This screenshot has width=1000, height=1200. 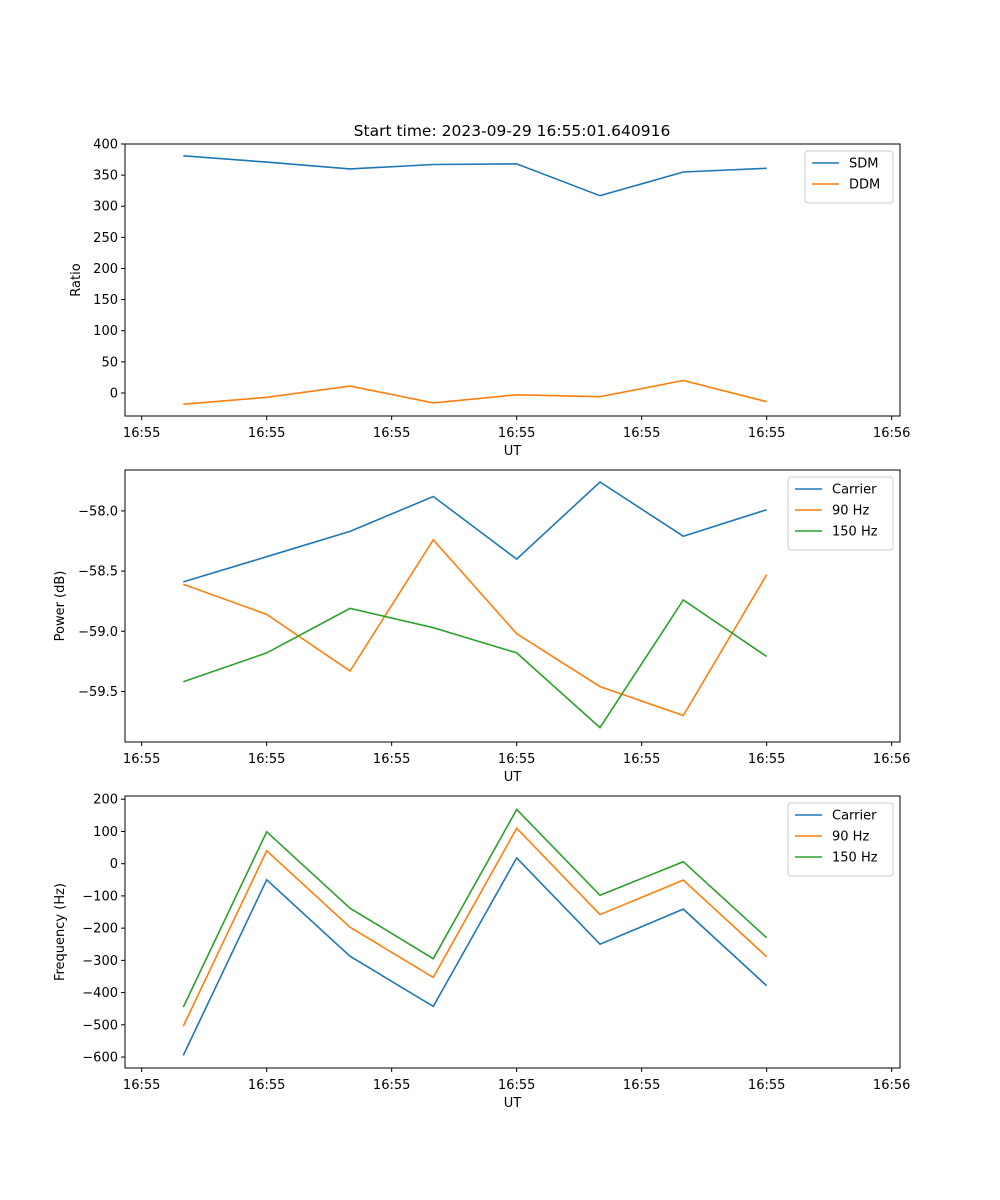 I want to click on y-tick-label: −400, so click(x=100, y=993).